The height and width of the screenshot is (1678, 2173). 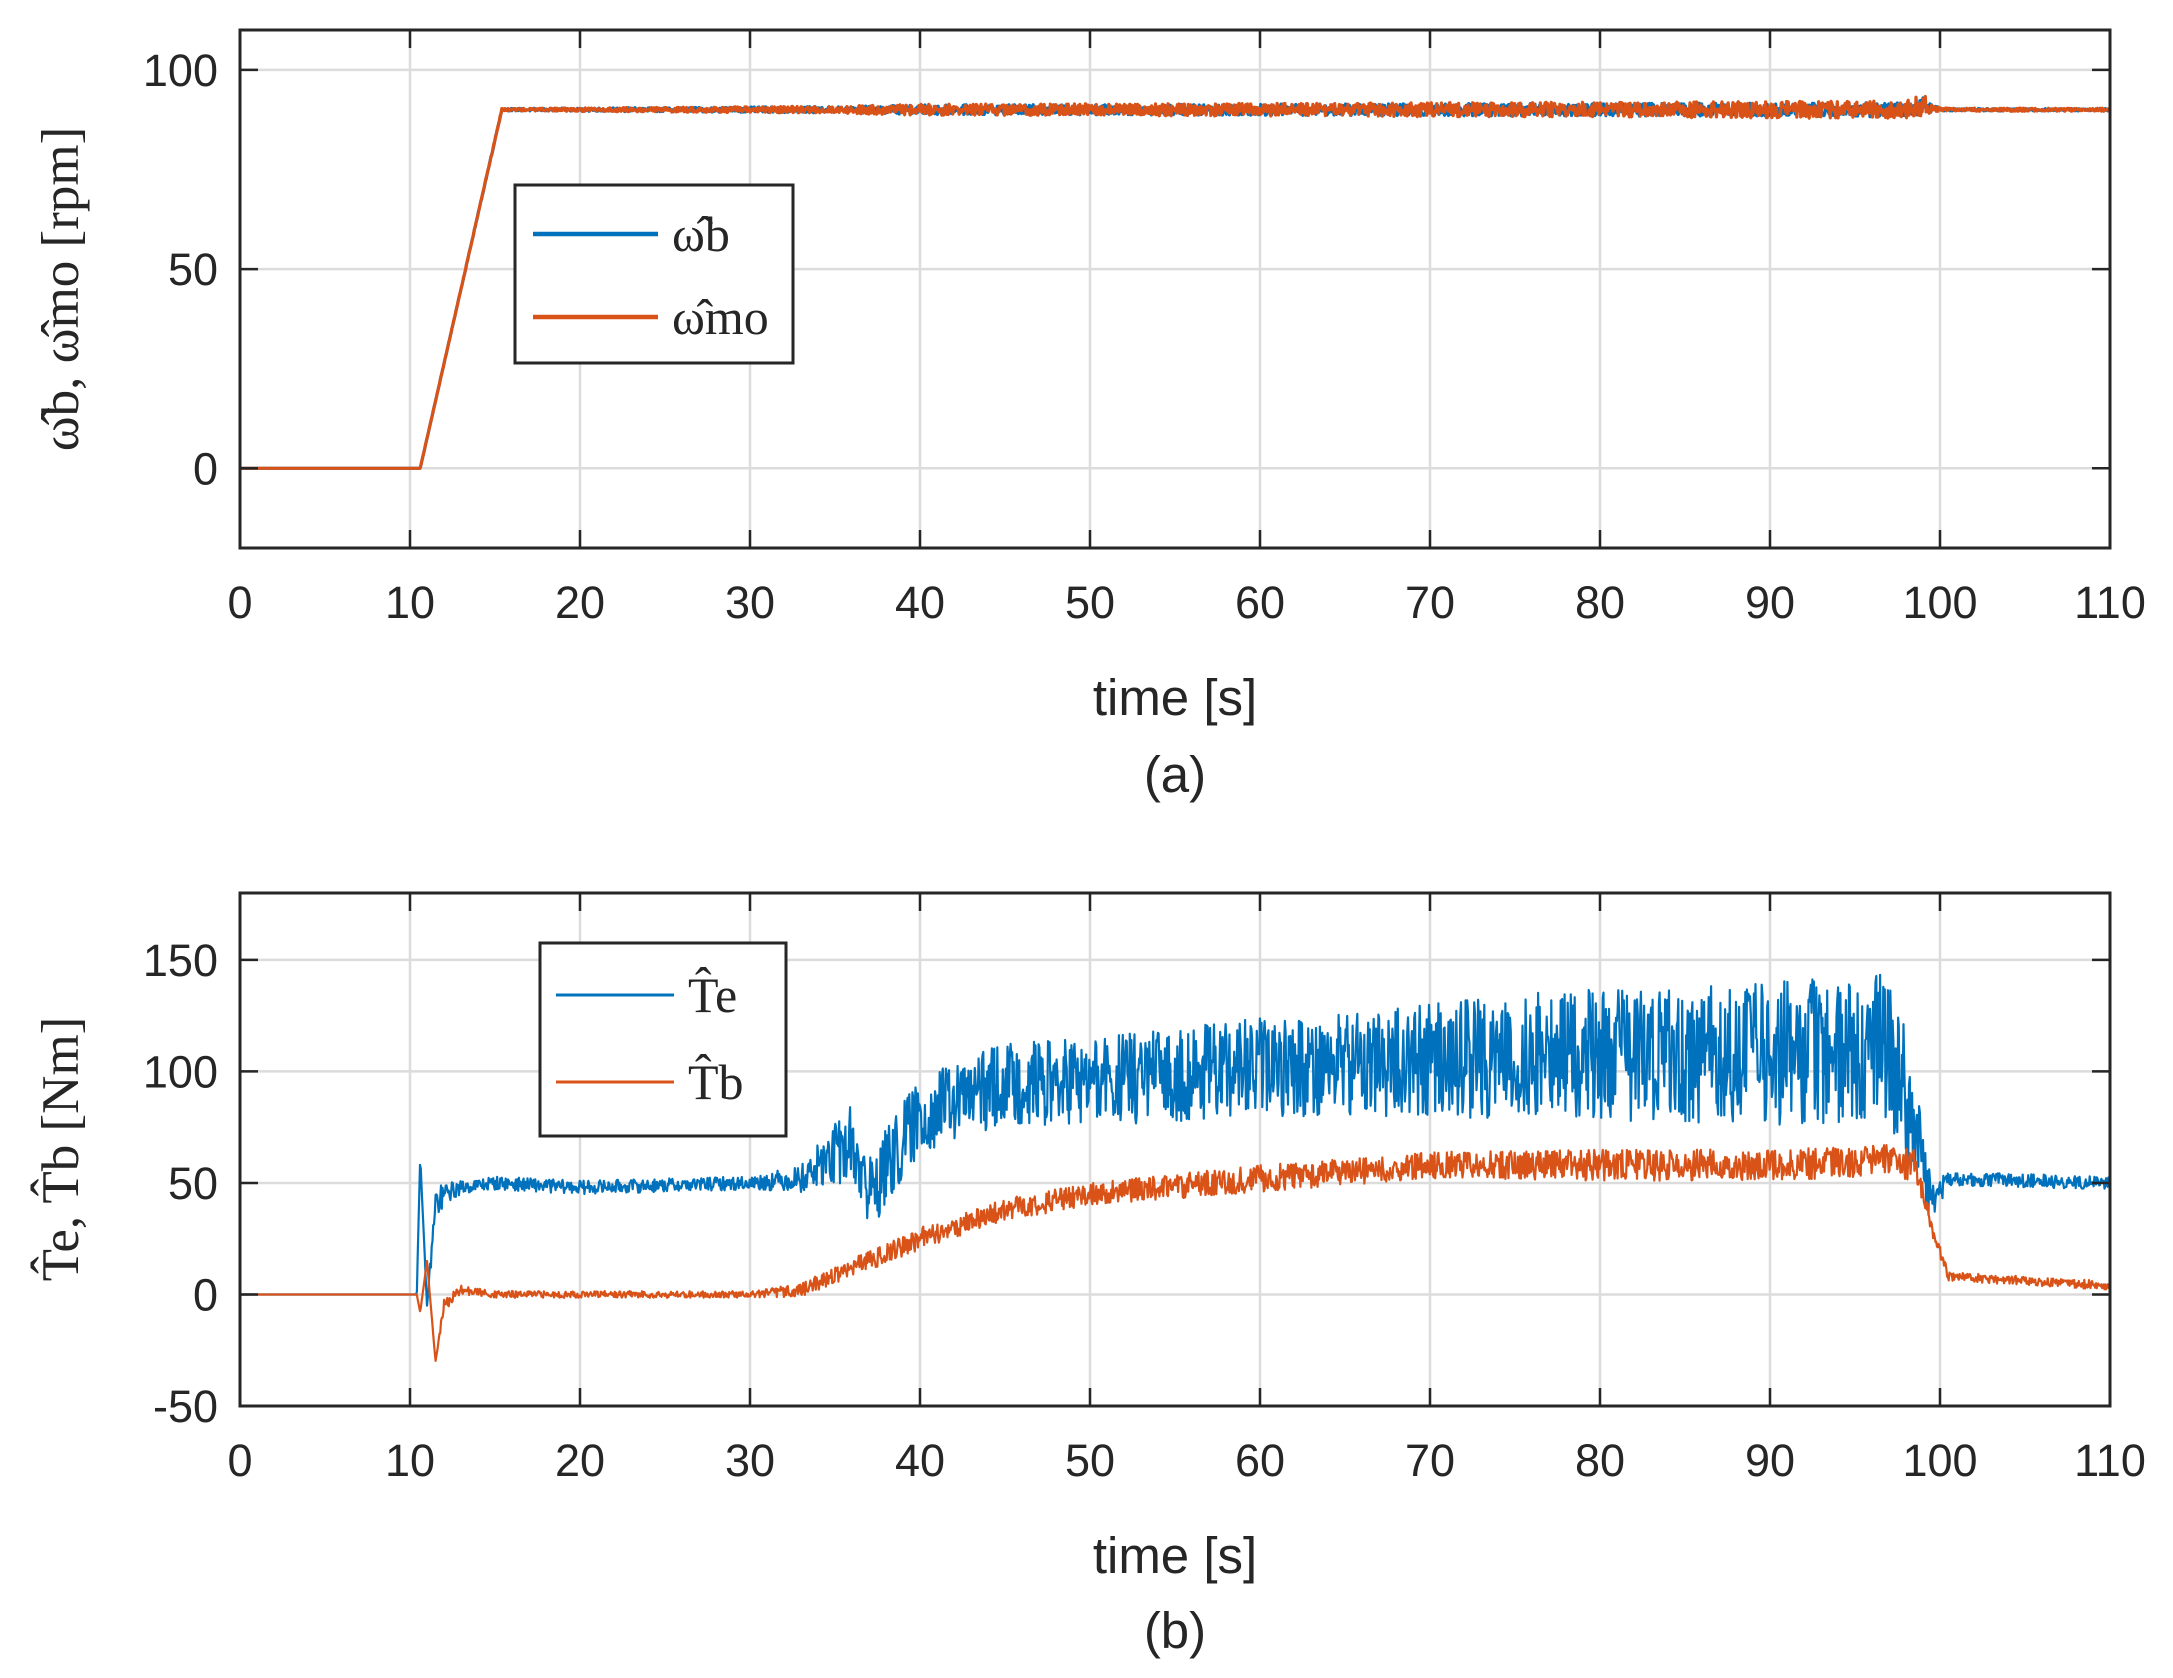 What do you see at coordinates (1939, 602) in the screenshot?
I see `panel-a-xtick-label: 100` at bounding box center [1939, 602].